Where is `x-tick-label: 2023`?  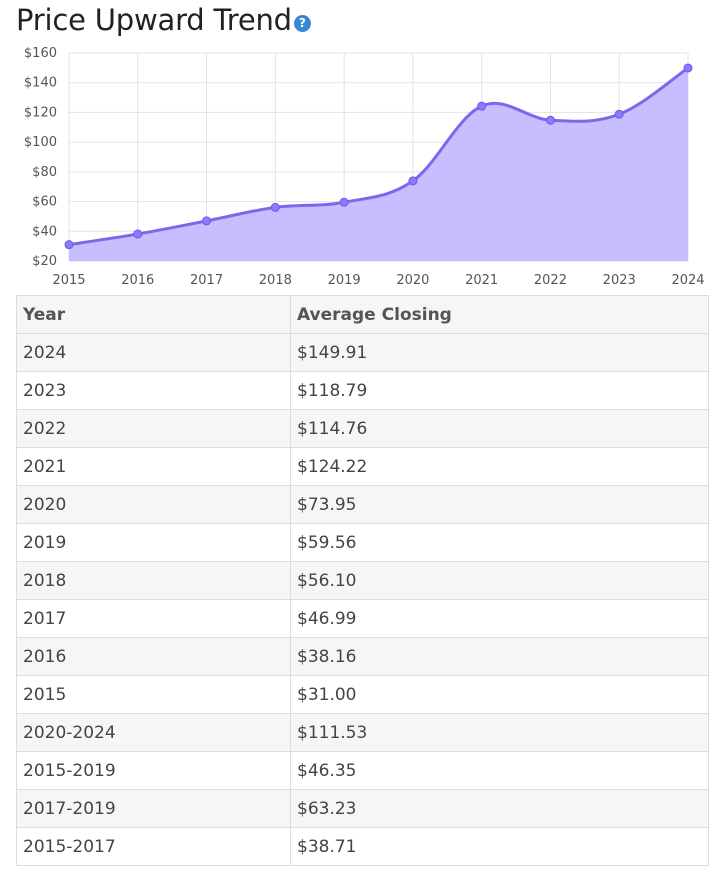 x-tick-label: 2023 is located at coordinates (619, 280).